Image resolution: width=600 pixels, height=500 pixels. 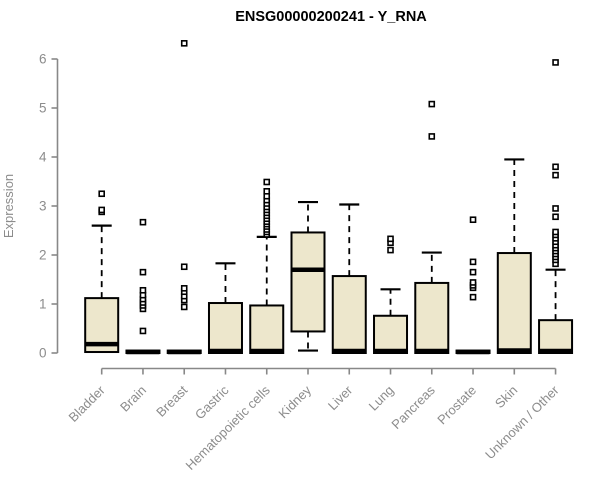 I want to click on y-axis-label: Expression, so click(x=8, y=206).